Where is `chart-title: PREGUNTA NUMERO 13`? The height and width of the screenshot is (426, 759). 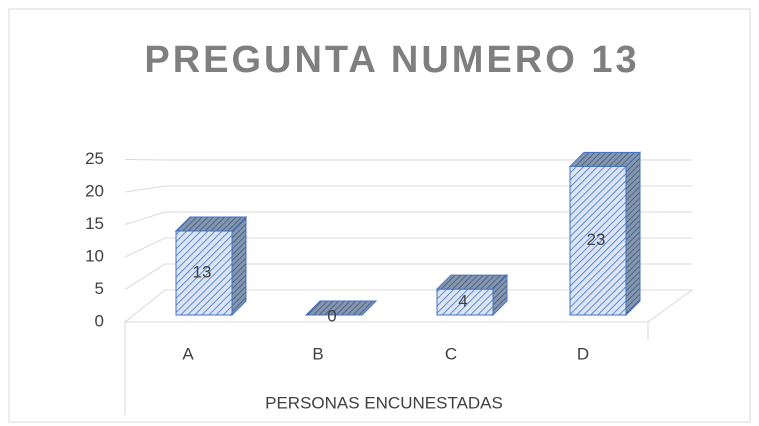 chart-title: PREGUNTA NUMERO 13 is located at coordinates (391, 60).